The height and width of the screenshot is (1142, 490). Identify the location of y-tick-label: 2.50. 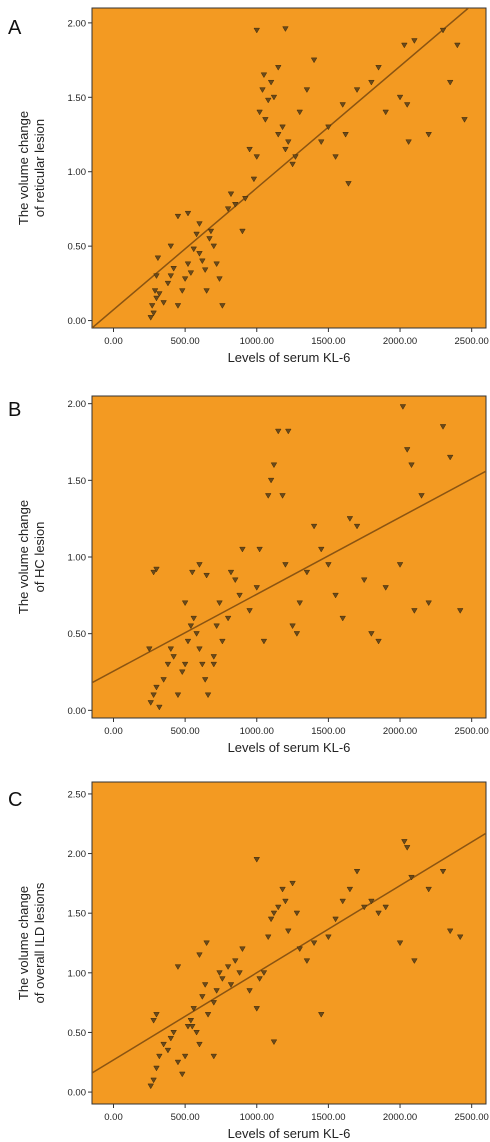
(77, 794).